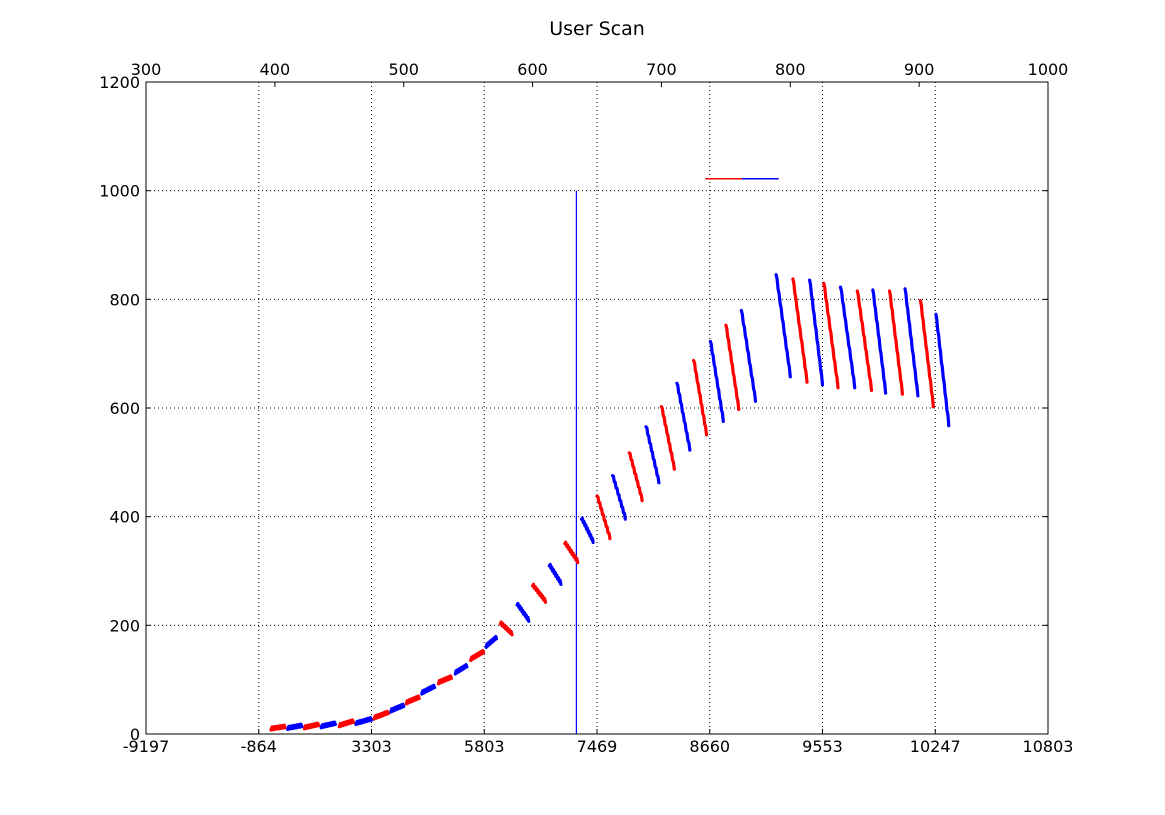  I want to click on x-tick-label-top: 700, so click(661, 69).